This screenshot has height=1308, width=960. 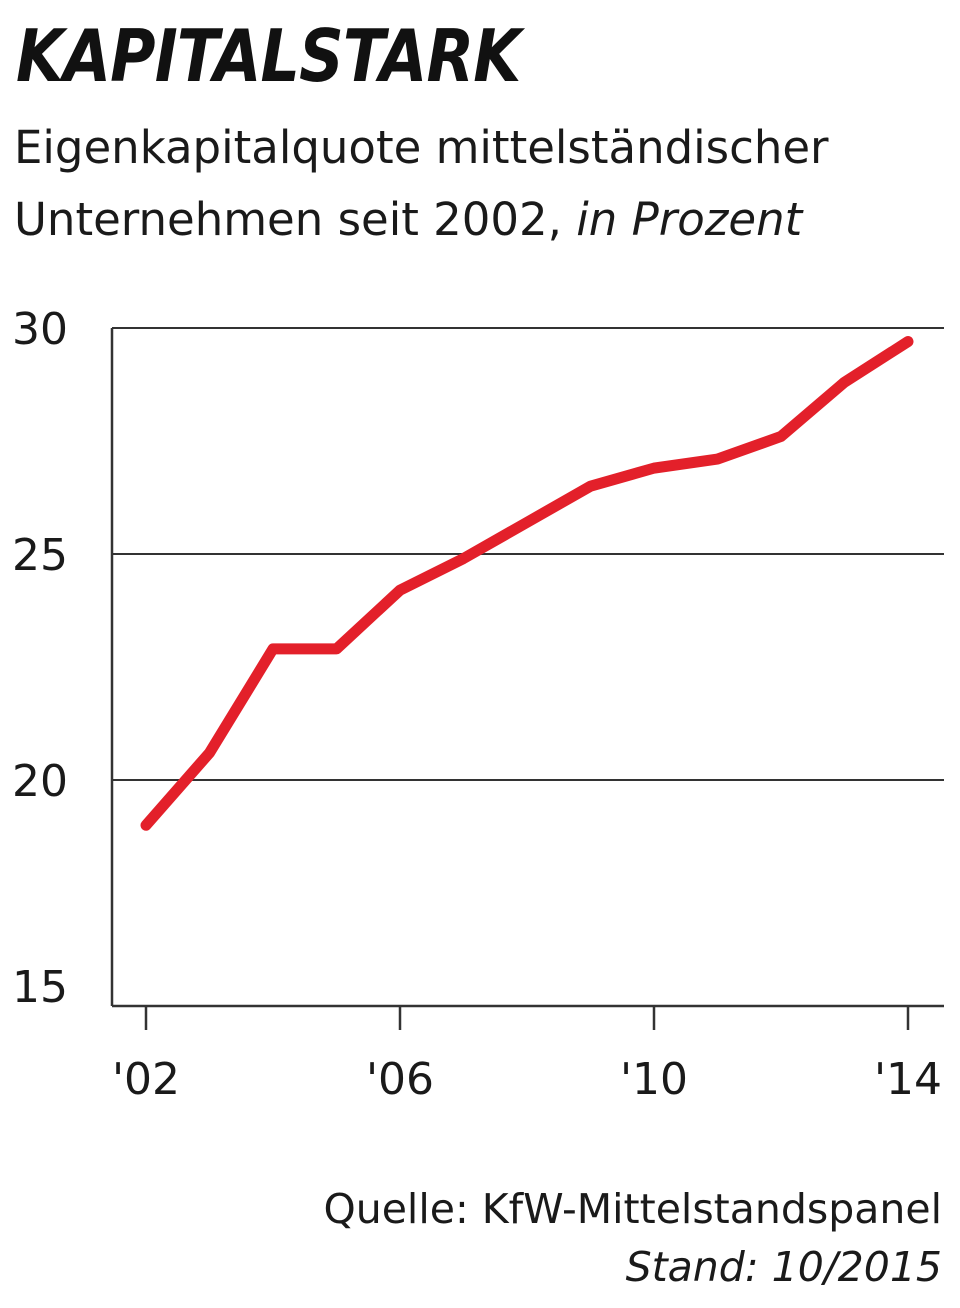 I want to click on x-tick-label-2006: '06, so click(x=400, y=1079).